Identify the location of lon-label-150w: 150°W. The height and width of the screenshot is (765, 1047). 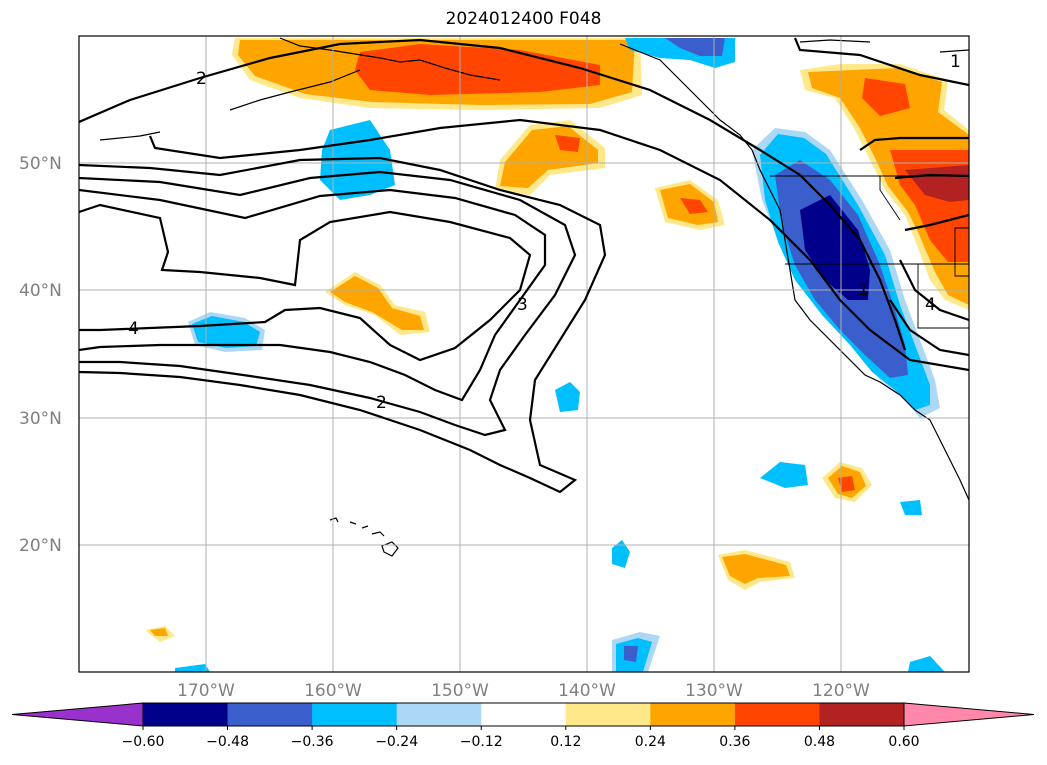
(460, 691).